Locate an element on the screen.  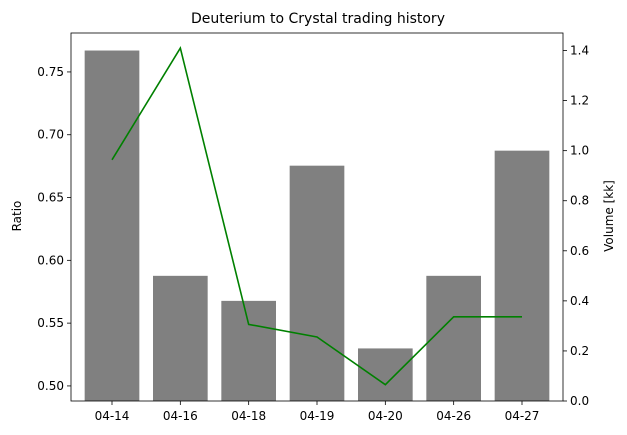
y-tick-label: 0.60 is located at coordinates (50, 260).